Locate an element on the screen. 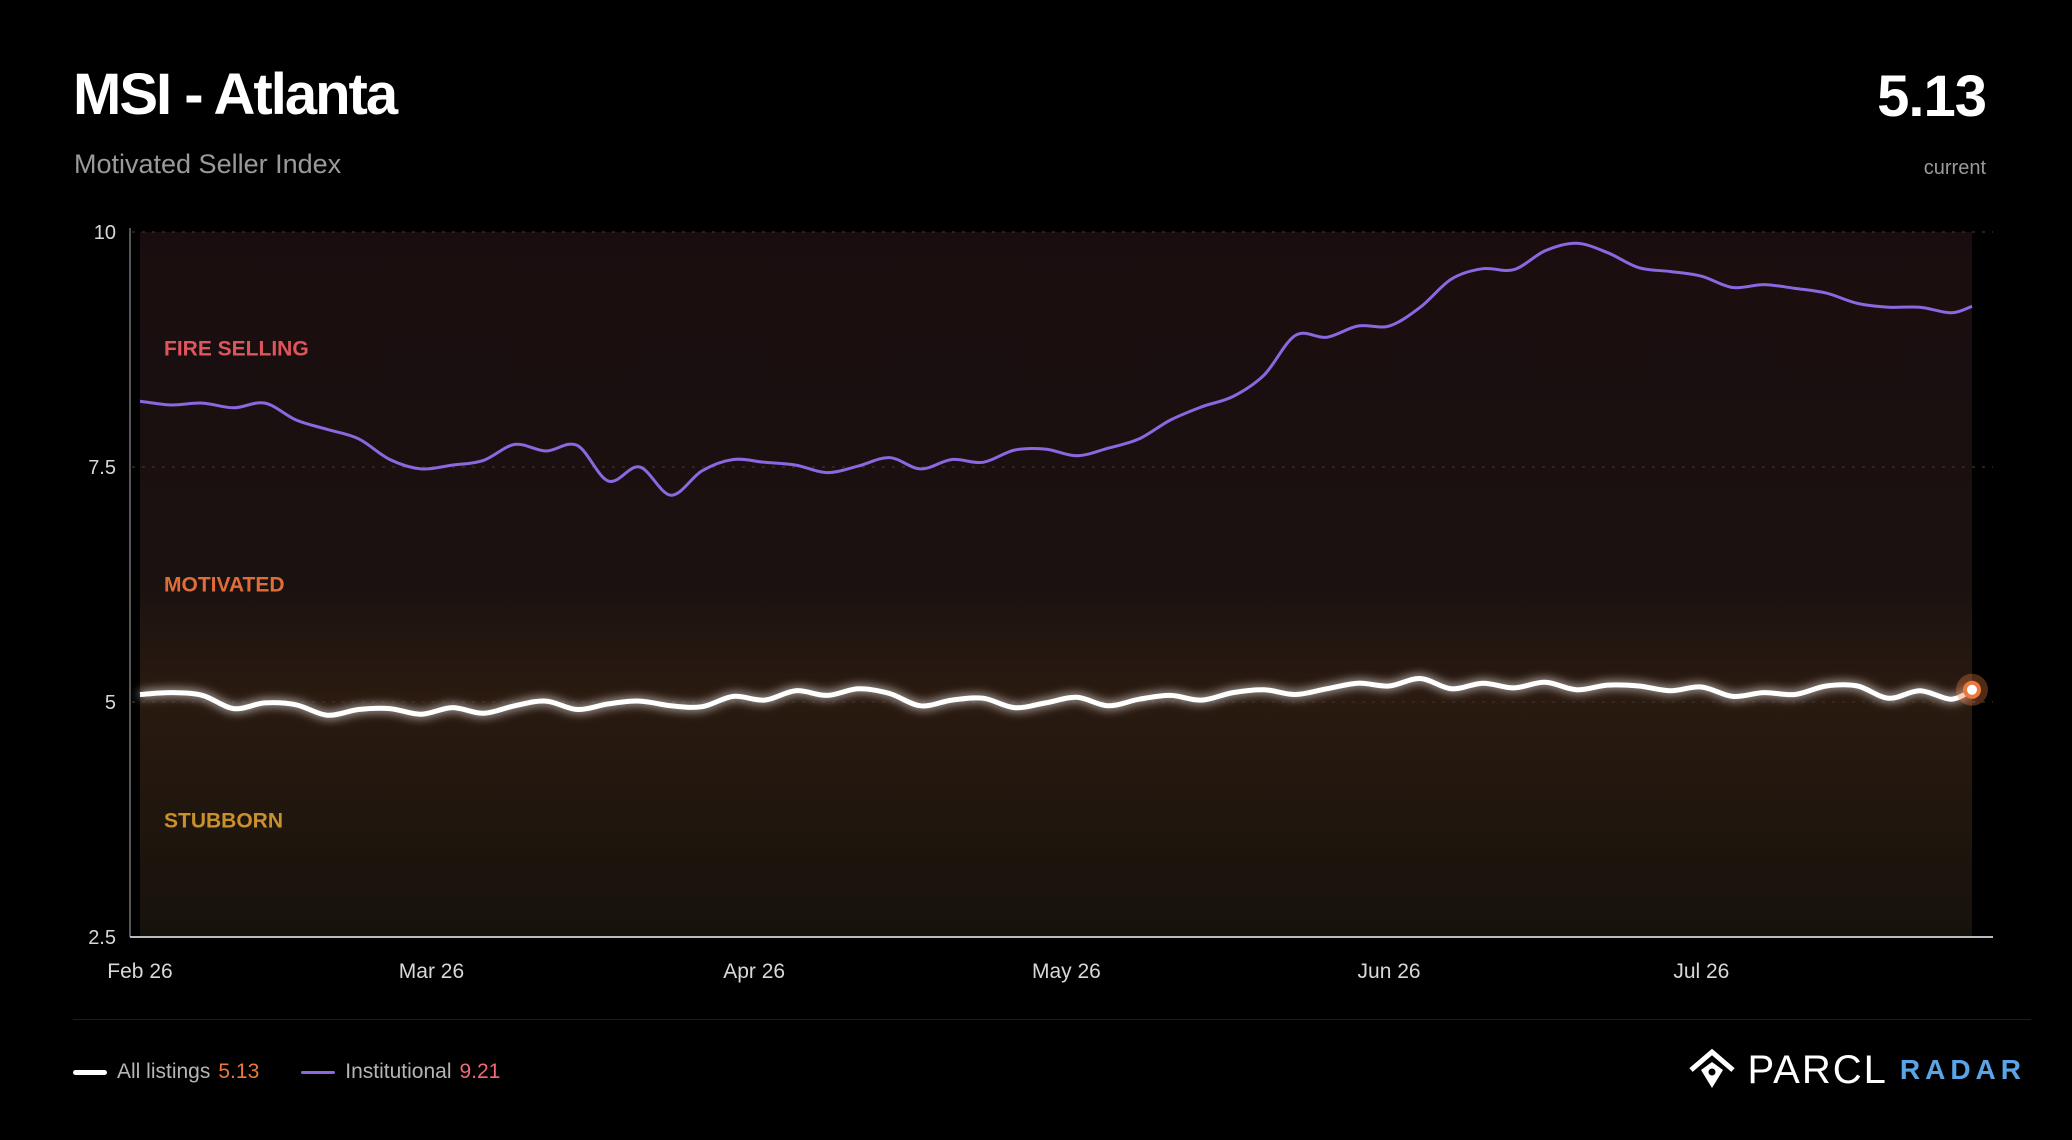  institutional-swatch is located at coordinates (318, 1072).